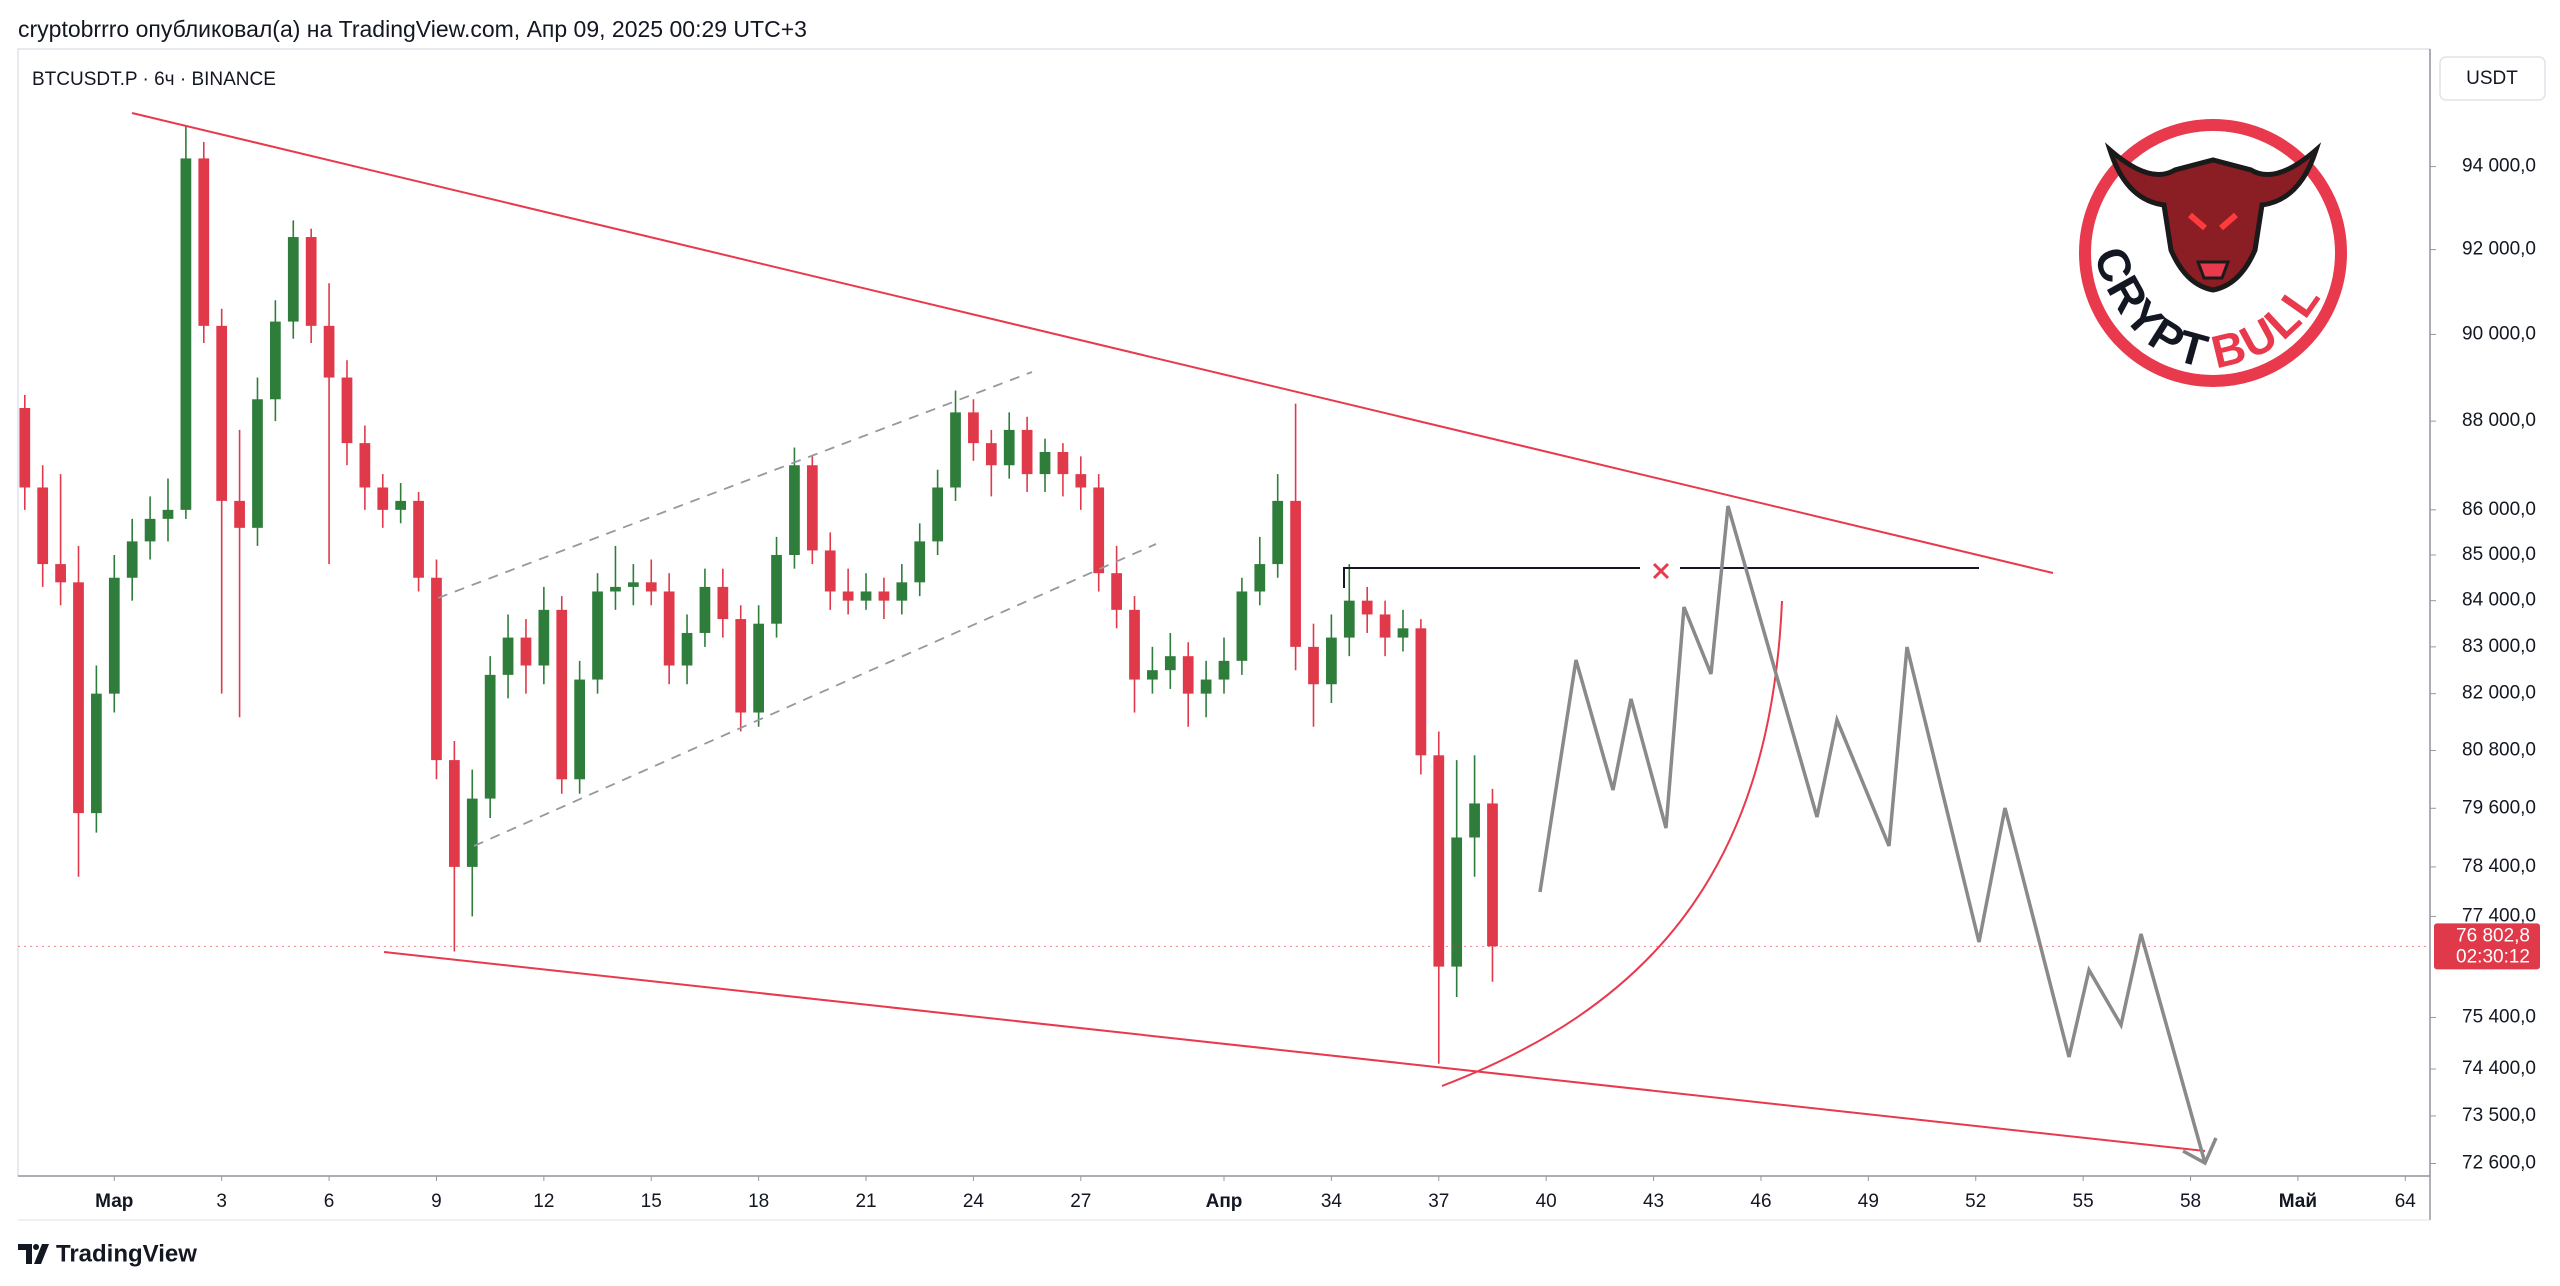 The width and height of the screenshot is (2560, 1286). Describe the element at coordinates (974, 1201) in the screenshot. I see `x-tick-label: 24` at that location.